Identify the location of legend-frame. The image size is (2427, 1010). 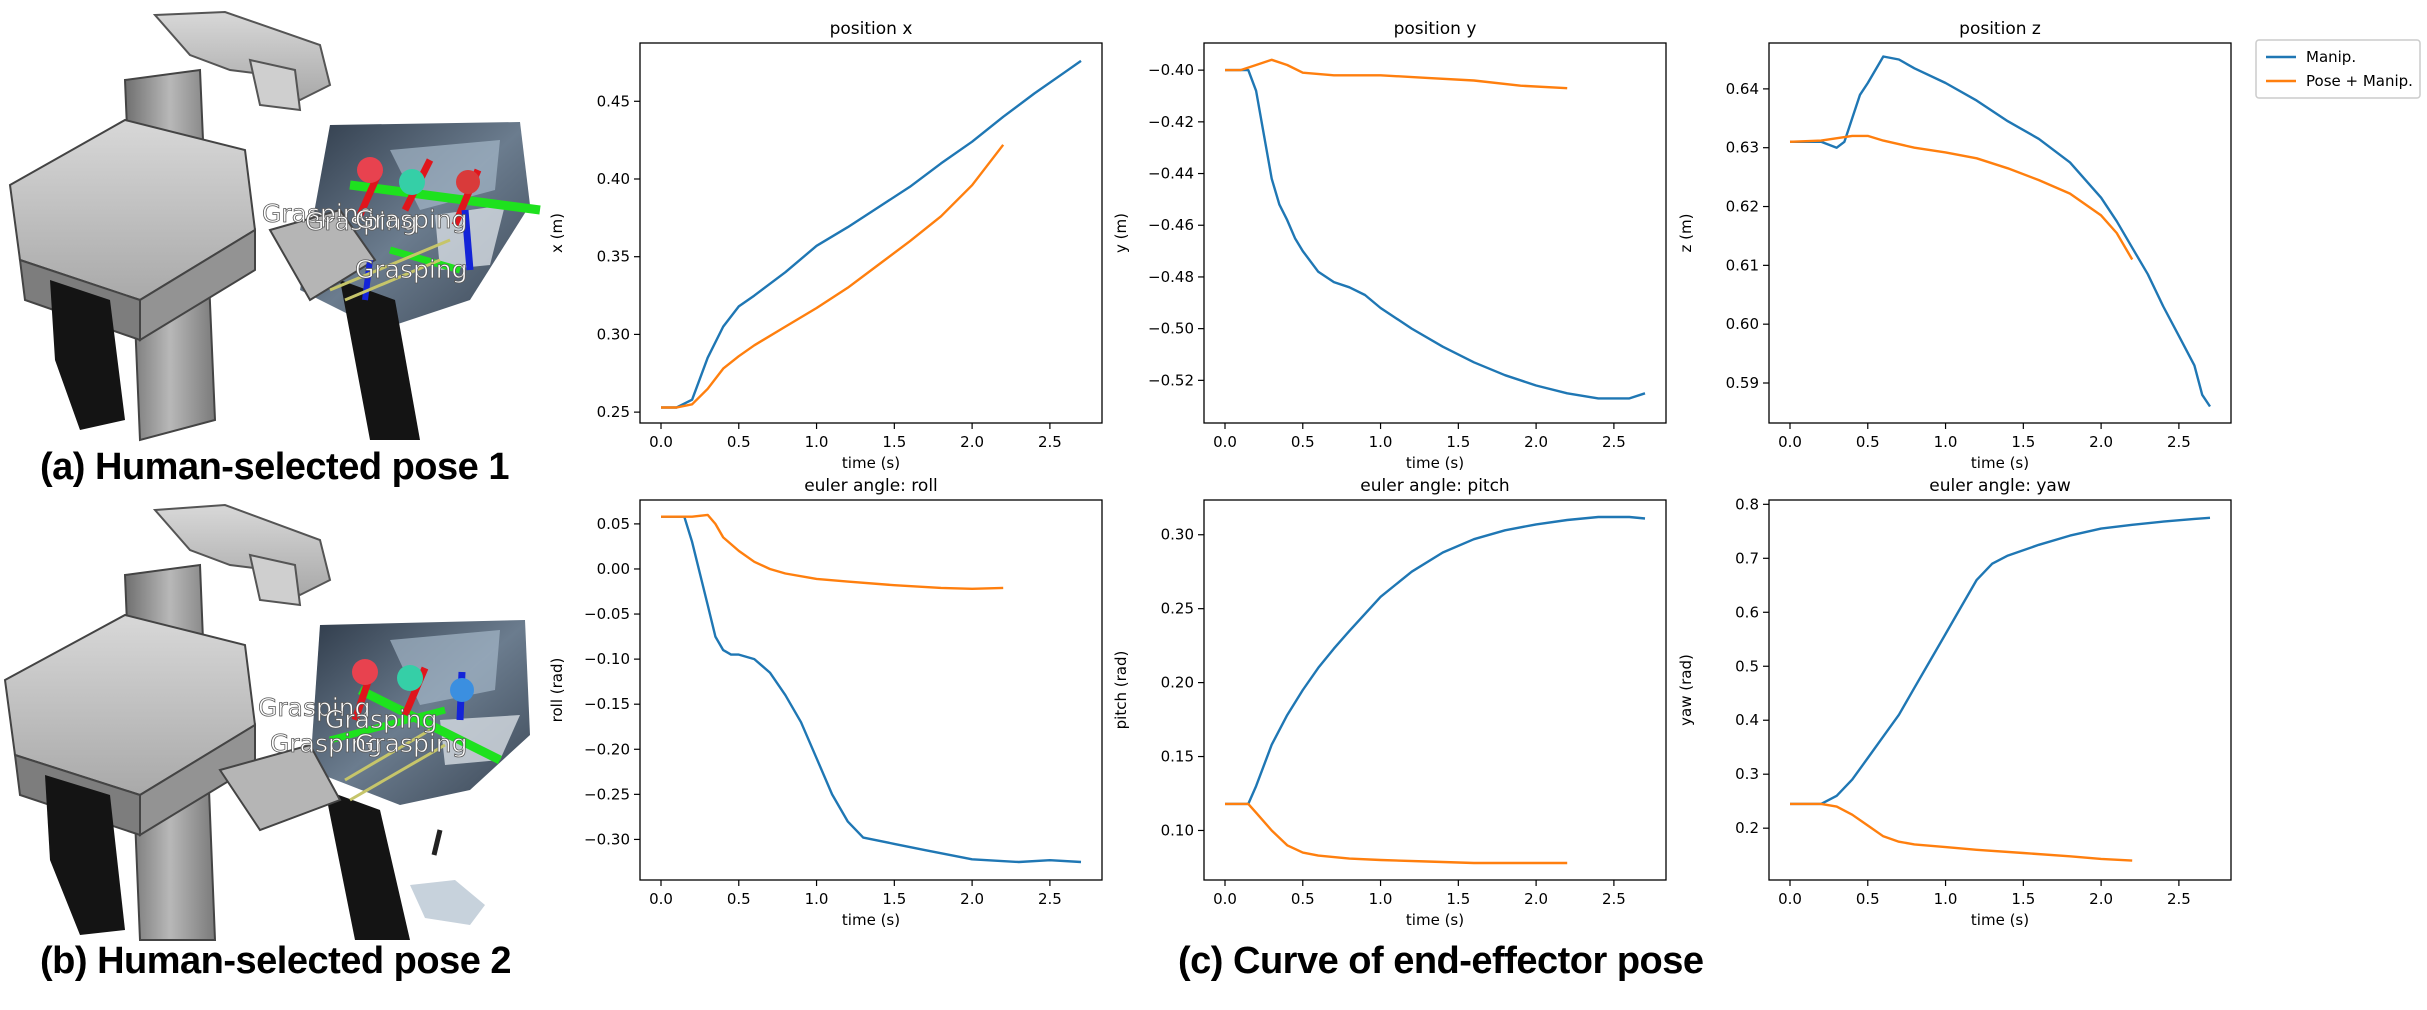
(2338, 69).